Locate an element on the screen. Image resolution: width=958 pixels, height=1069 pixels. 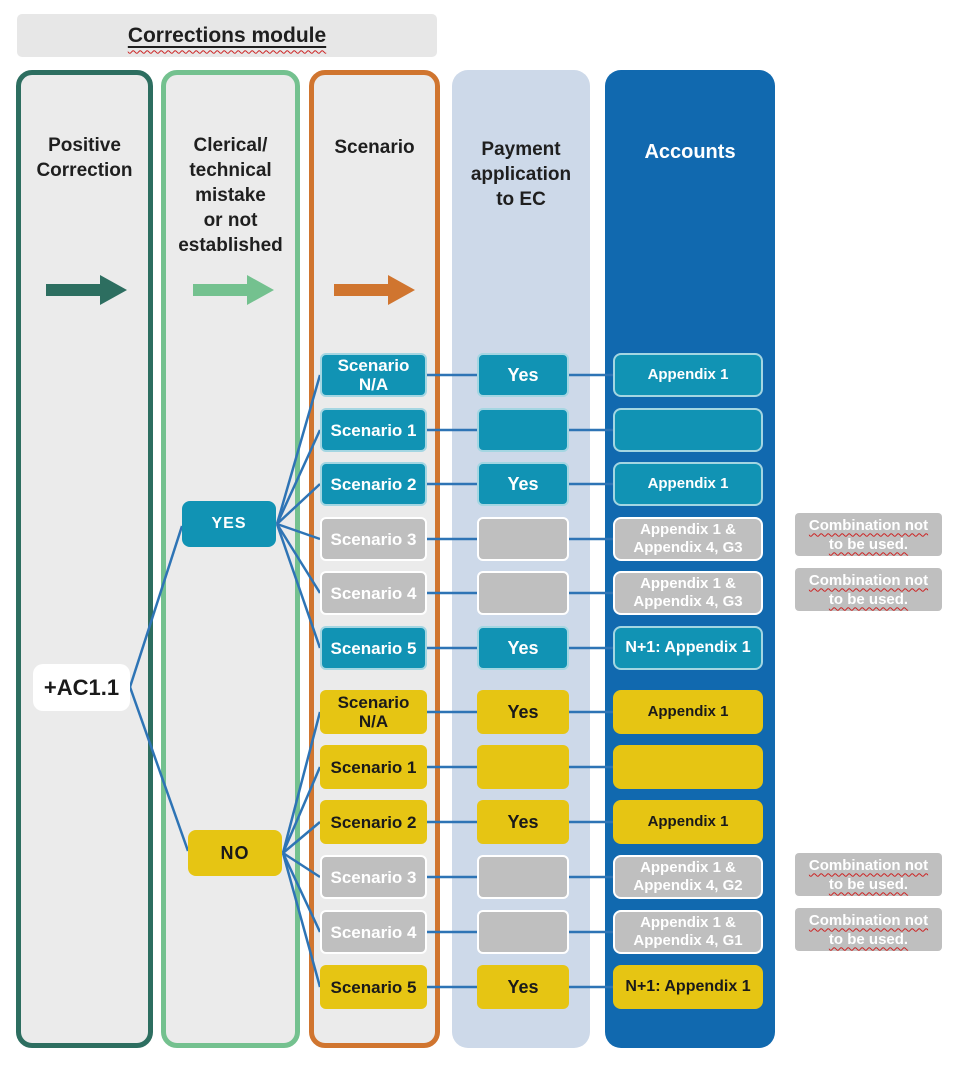
flow-arrow-dark-teal-icon is located at coordinates (86, 290).